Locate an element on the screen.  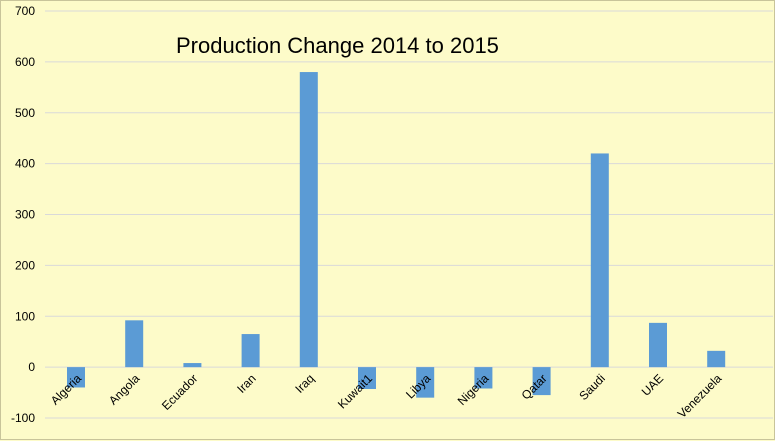
y-tick-label: 200 is located at coordinates (25, 265).